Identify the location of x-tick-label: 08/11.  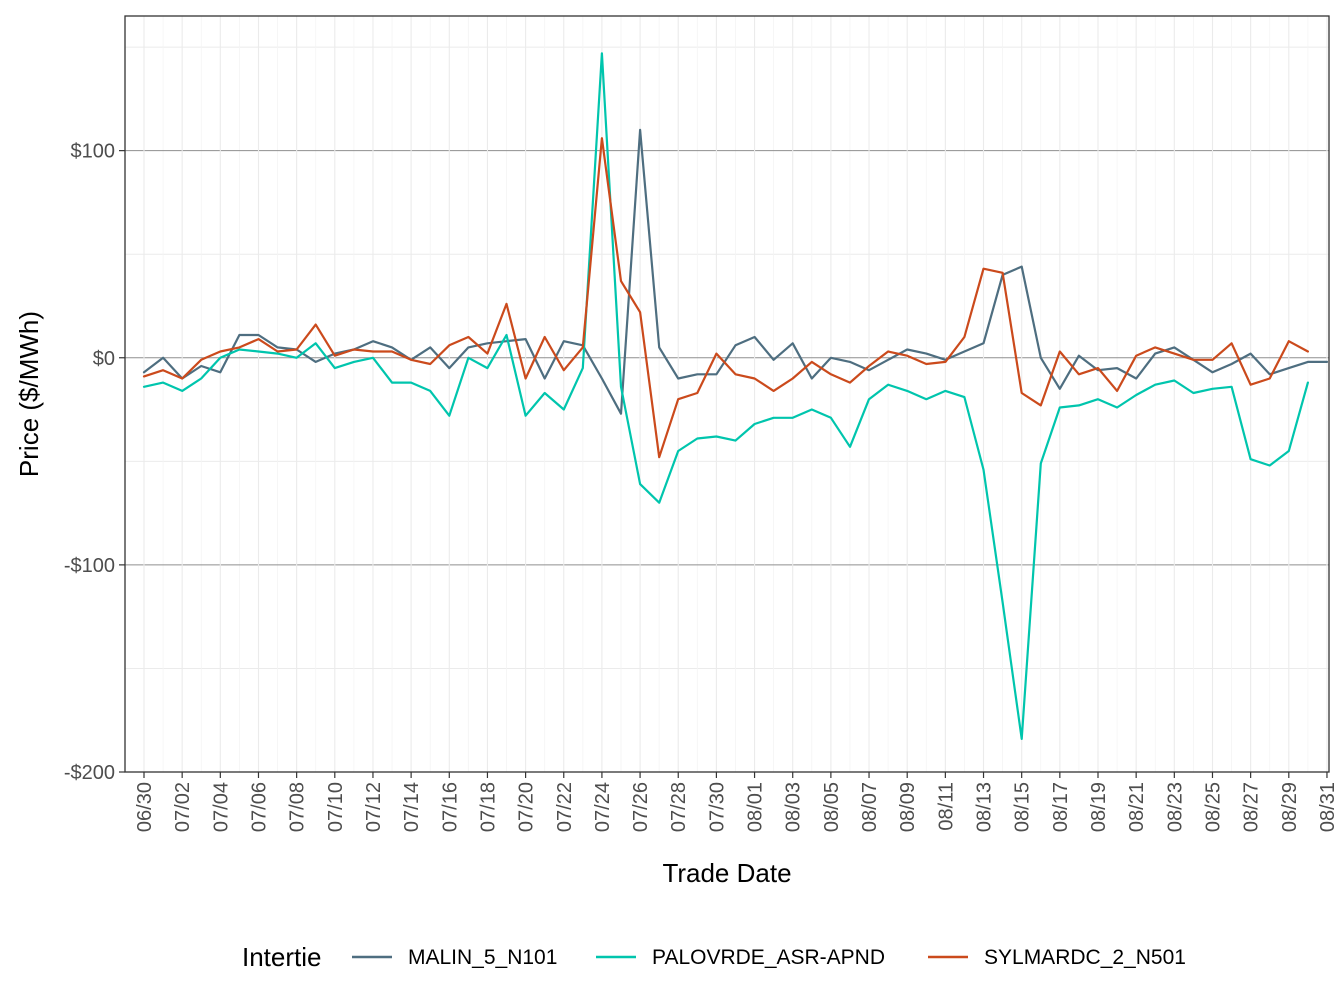
(946, 806).